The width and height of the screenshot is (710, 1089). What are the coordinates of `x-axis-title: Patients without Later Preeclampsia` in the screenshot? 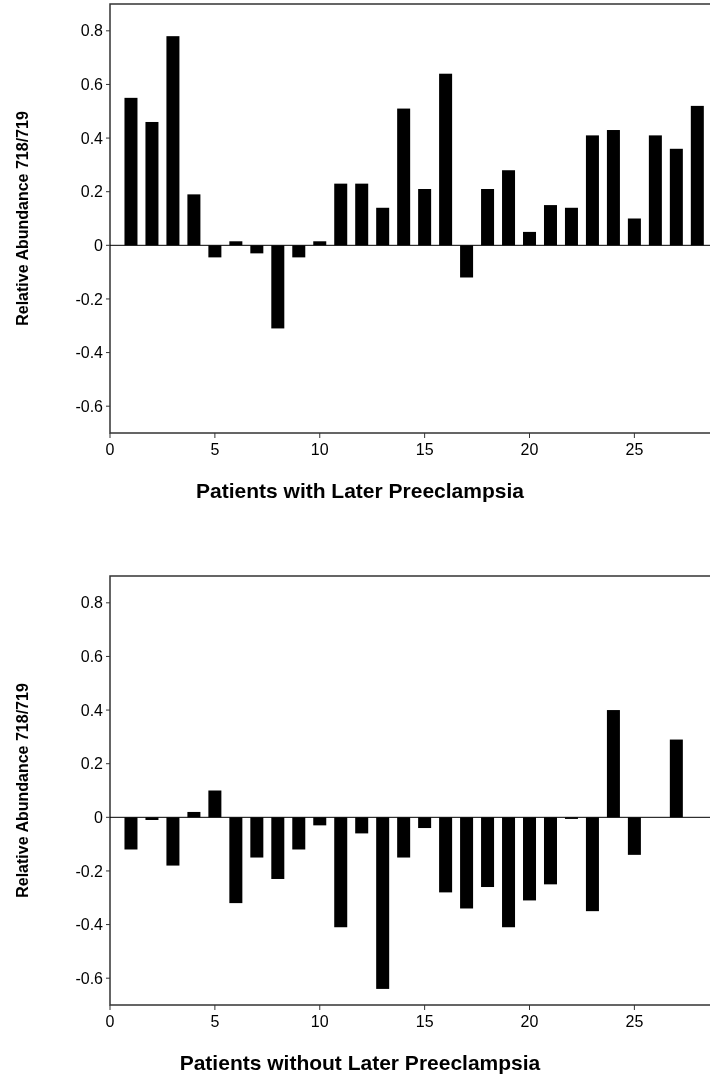 It's located at (360, 1062).